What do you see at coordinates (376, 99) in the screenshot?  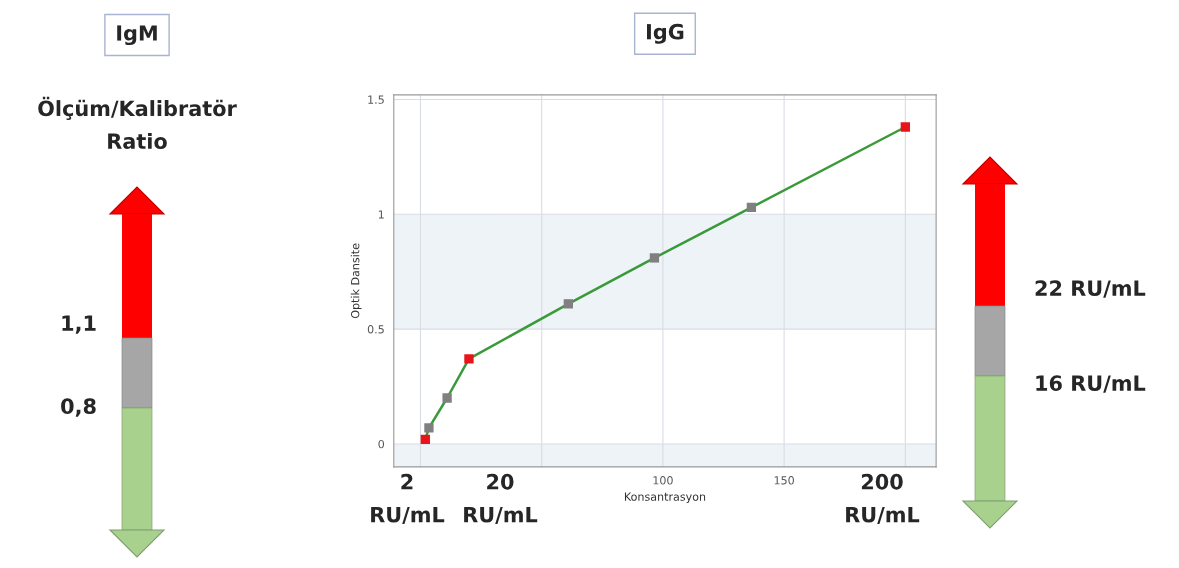 I see `y-tick-label: 1.5` at bounding box center [376, 99].